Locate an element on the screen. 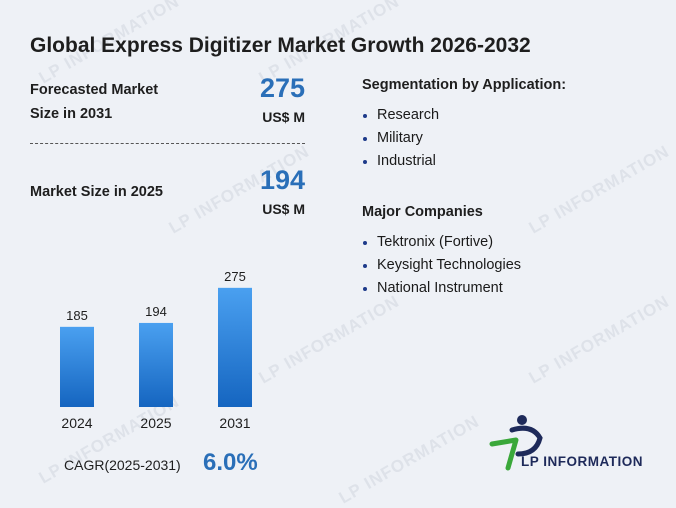  x-tick-label: 2025 is located at coordinates (155, 423).